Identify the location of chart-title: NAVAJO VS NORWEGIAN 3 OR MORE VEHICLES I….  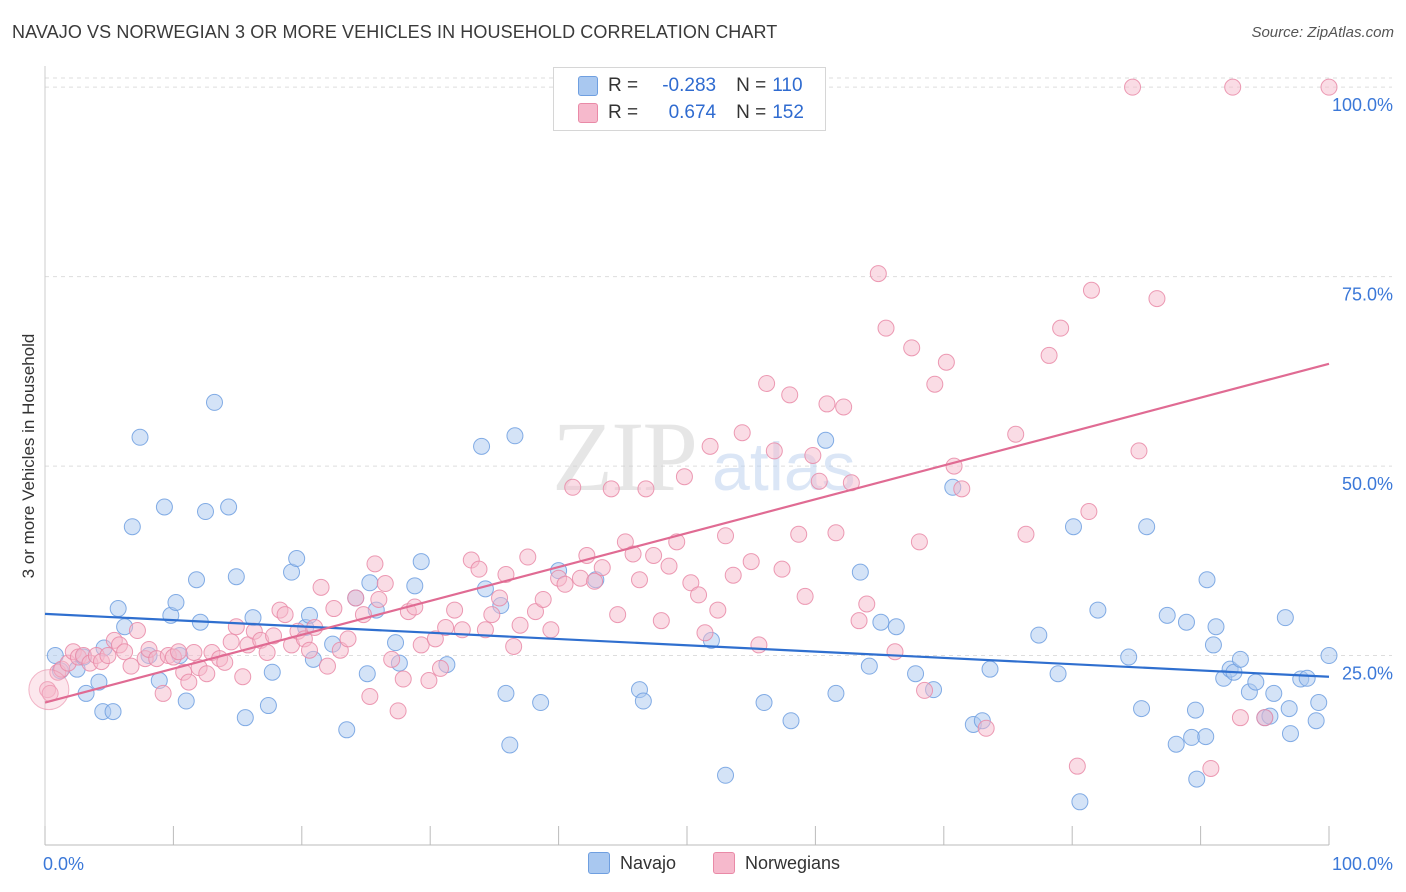
(395, 32).